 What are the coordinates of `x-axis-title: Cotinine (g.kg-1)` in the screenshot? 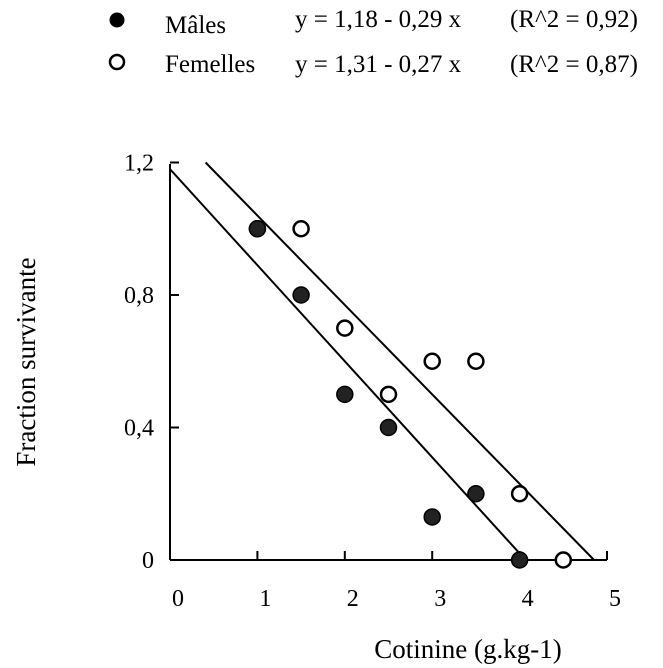 It's located at (467, 649).